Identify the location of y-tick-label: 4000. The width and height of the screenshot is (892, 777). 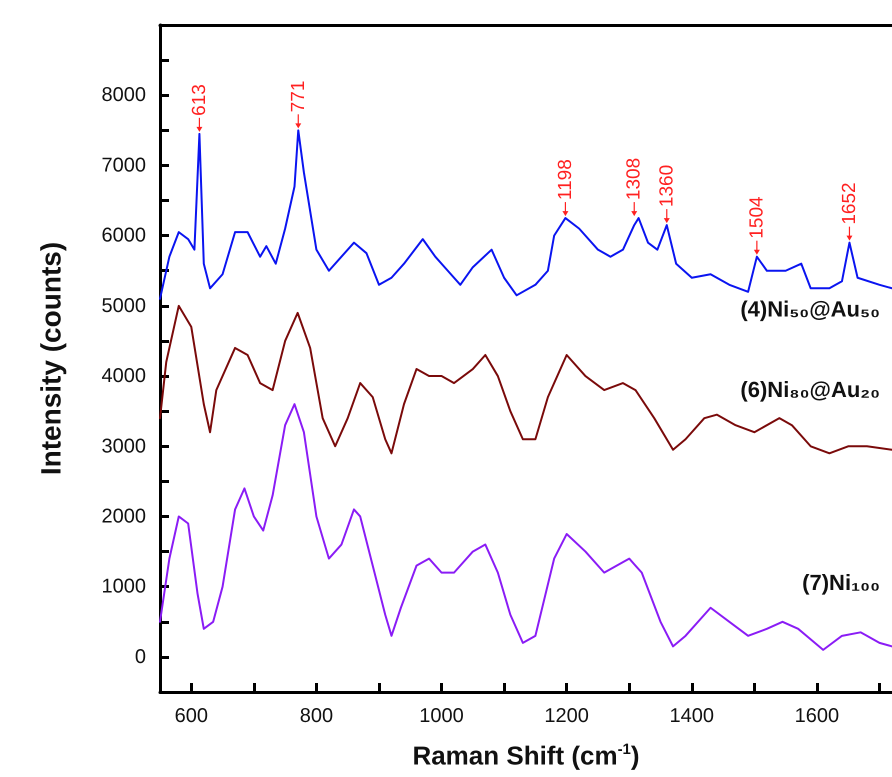
(124, 376).